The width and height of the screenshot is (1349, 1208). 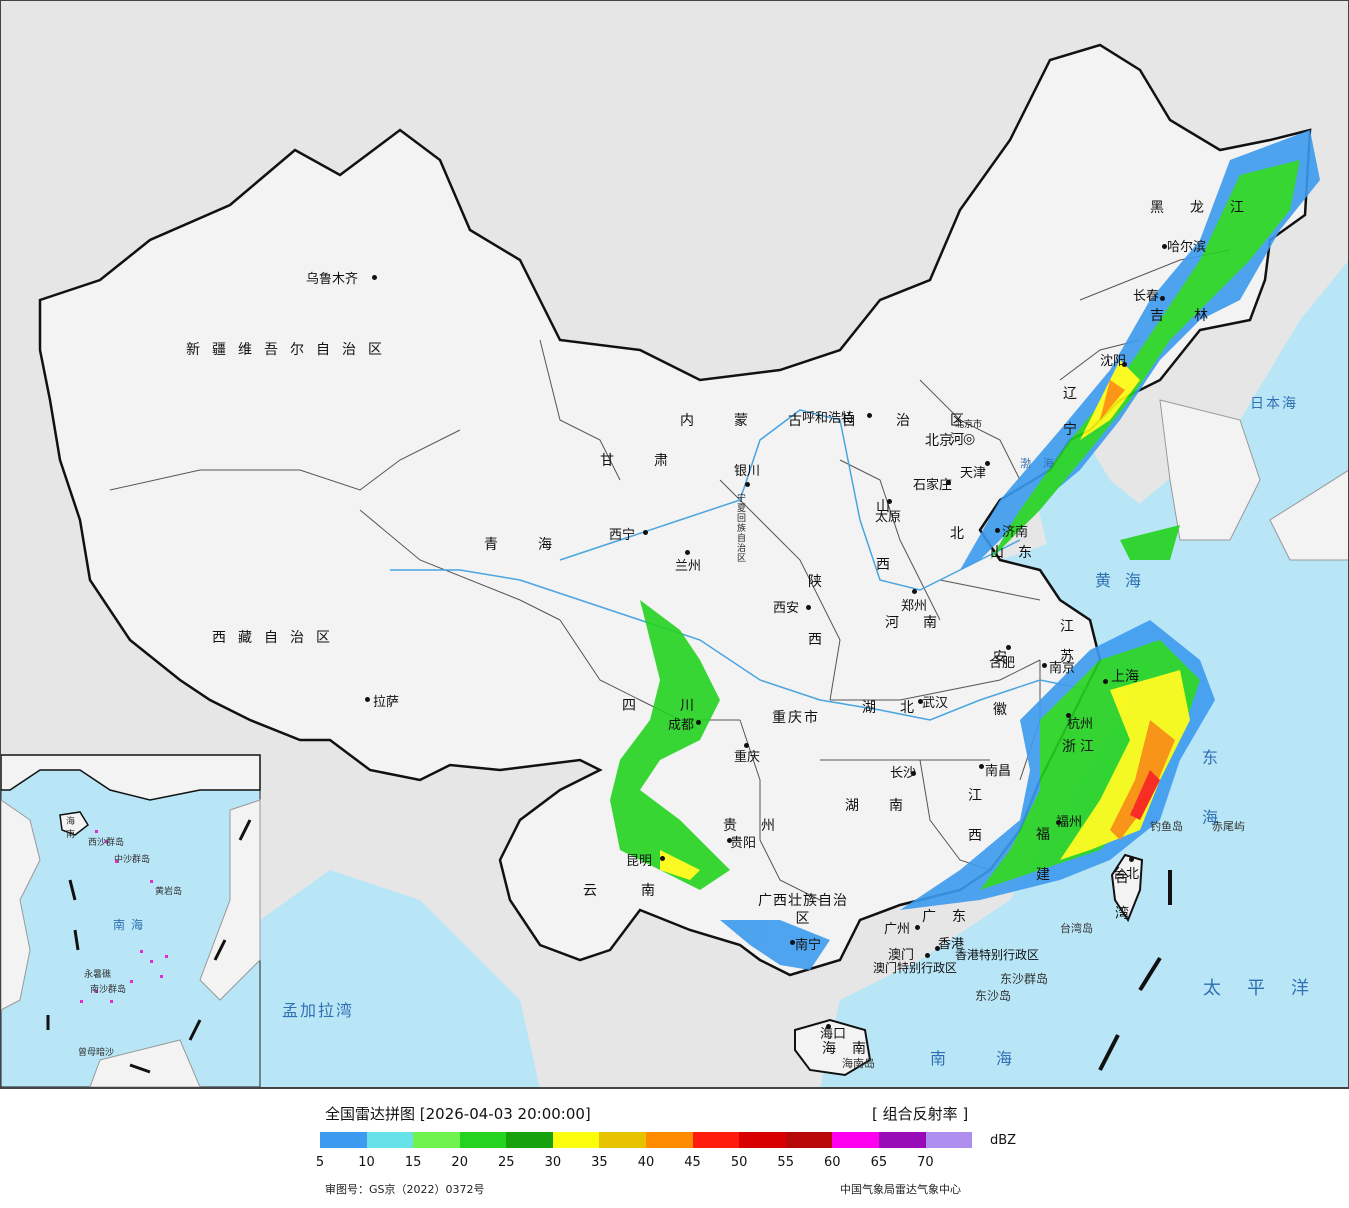 I want to click on sea-label-east: 东海, so click(x=1217, y=787).